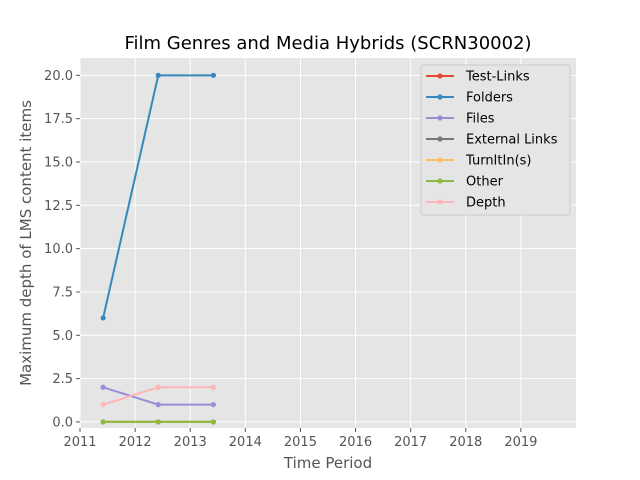 Image resolution: width=640 pixels, height=480 pixels. What do you see at coordinates (327, 463) in the screenshot?
I see `x-axis-label: Time Period` at bounding box center [327, 463].